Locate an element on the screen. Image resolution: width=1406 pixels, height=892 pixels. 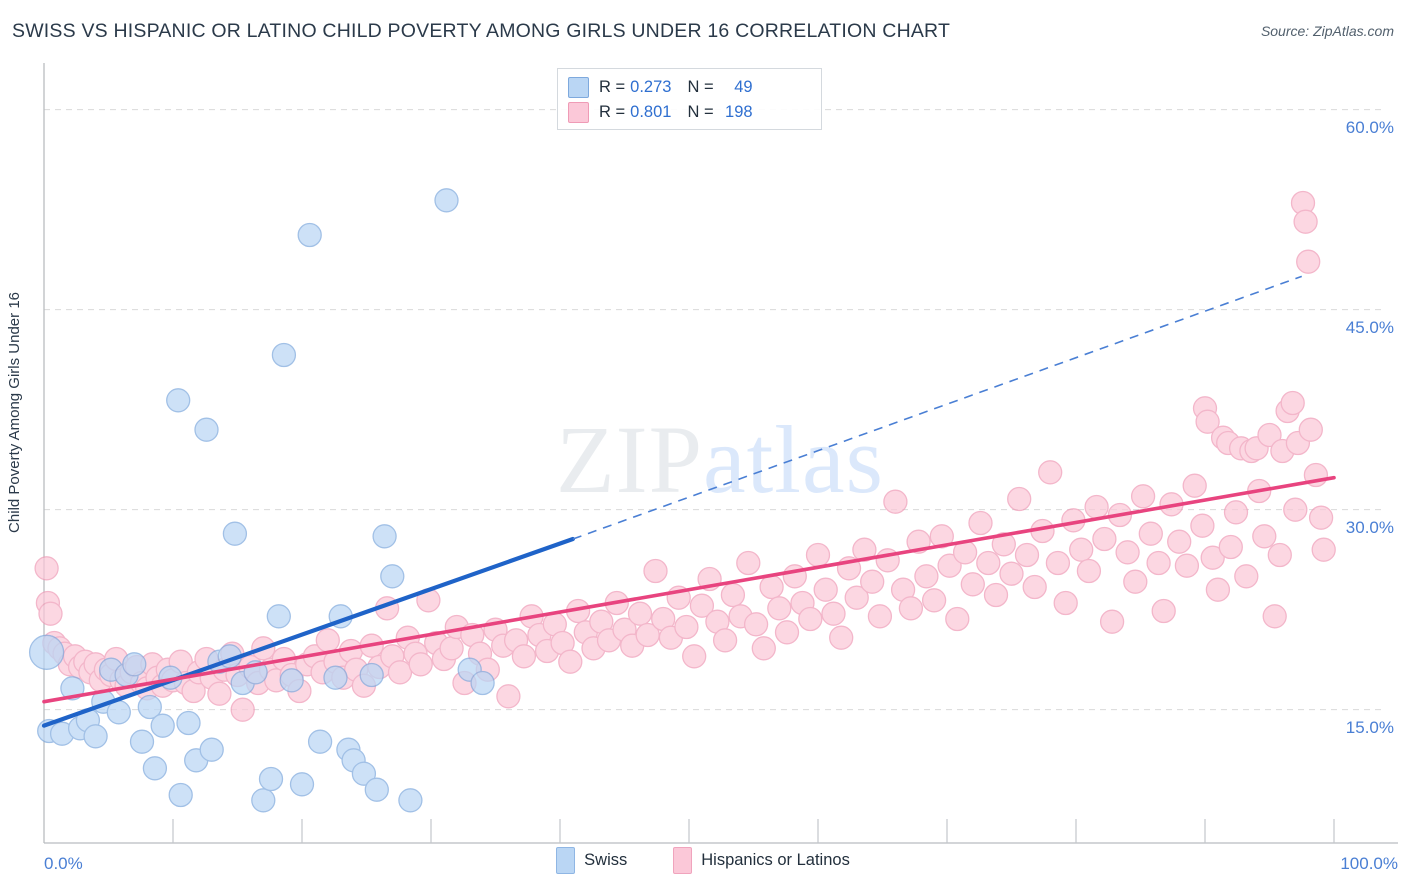
legend-item-swiss: Swiss is located at coordinates (591, 860).